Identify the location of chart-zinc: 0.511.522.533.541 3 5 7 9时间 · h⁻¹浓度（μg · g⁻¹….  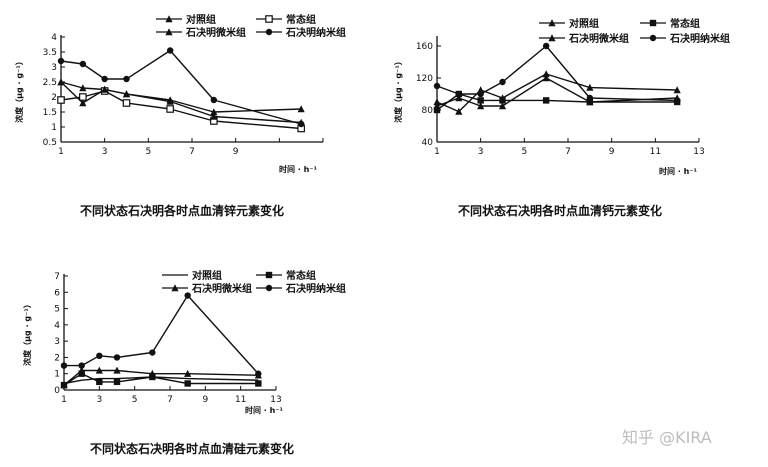
(180, 93).